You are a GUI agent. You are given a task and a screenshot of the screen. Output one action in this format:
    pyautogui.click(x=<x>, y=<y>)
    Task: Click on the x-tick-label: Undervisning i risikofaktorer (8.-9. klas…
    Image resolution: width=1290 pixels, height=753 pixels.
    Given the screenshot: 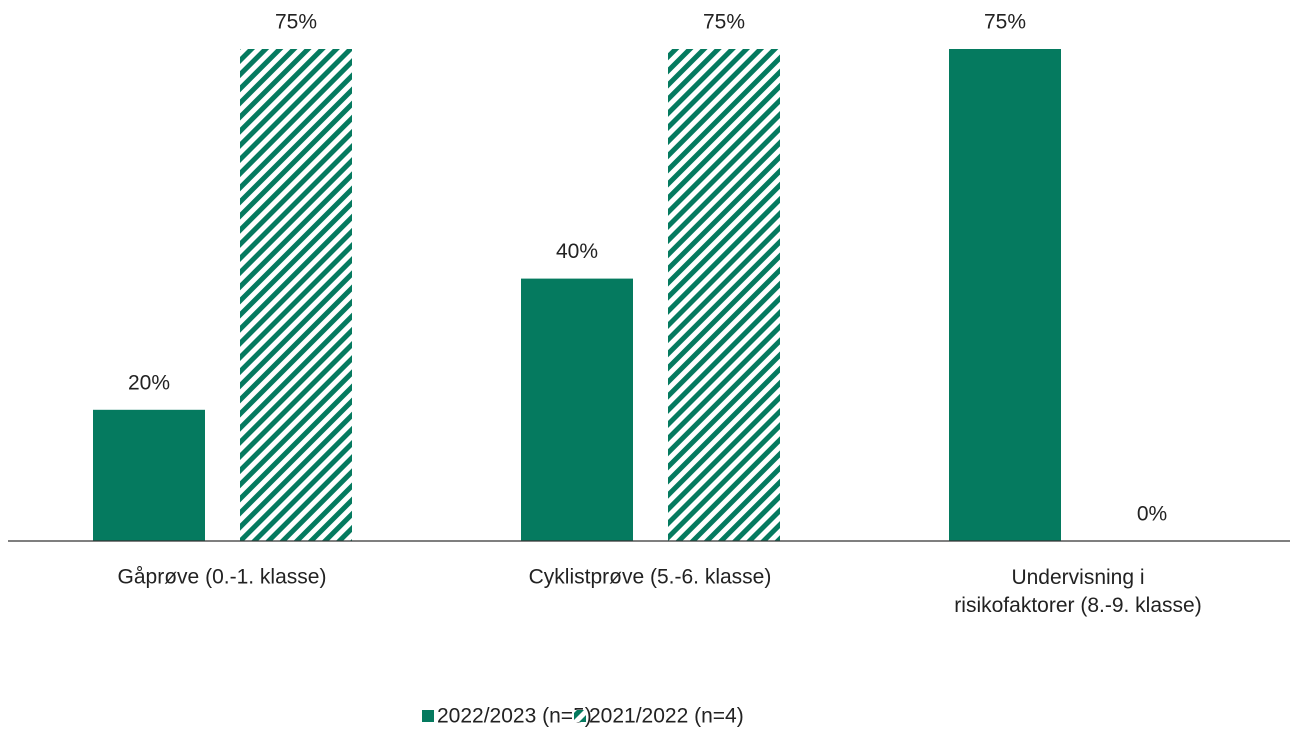 What is the action you would take?
    pyautogui.click(x=1077, y=591)
    